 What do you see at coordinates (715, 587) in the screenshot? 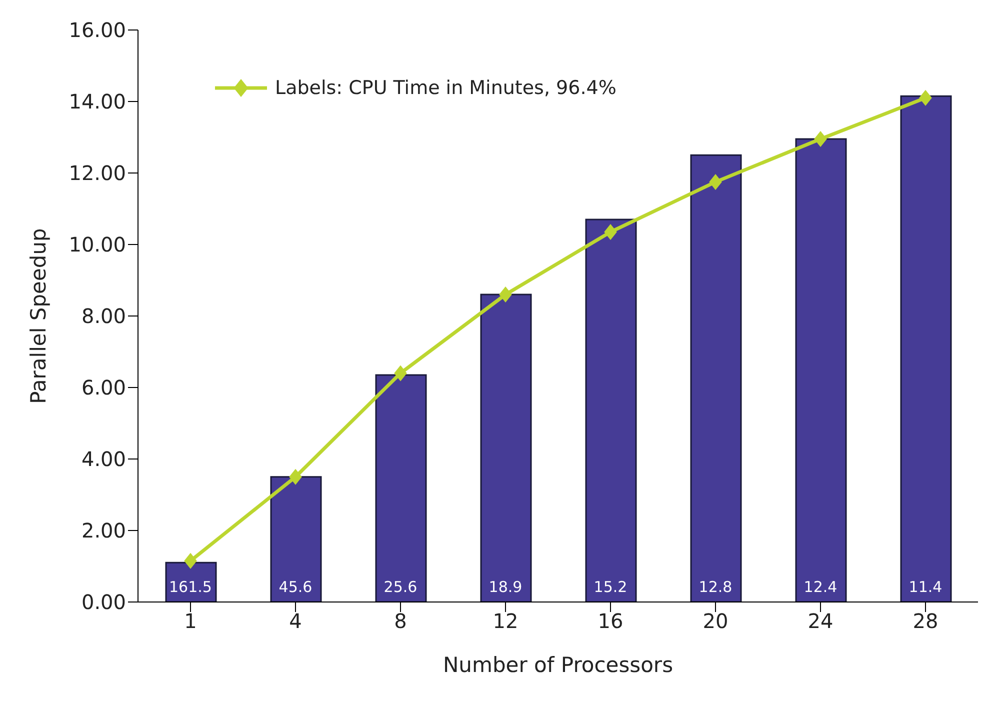
I see `annotation: 12.8` at bounding box center [715, 587].